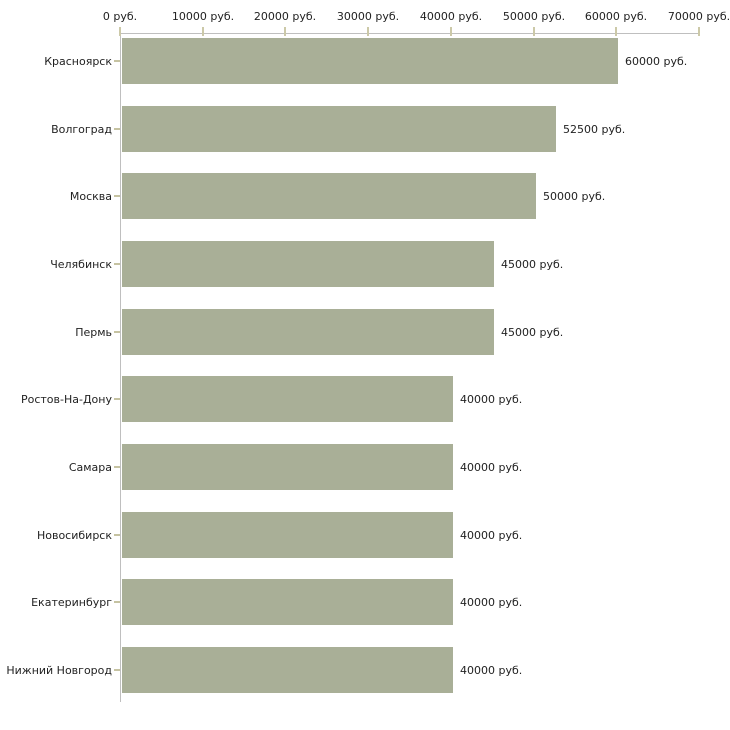  I want to click on category-label: Волгоград, so click(81, 129).